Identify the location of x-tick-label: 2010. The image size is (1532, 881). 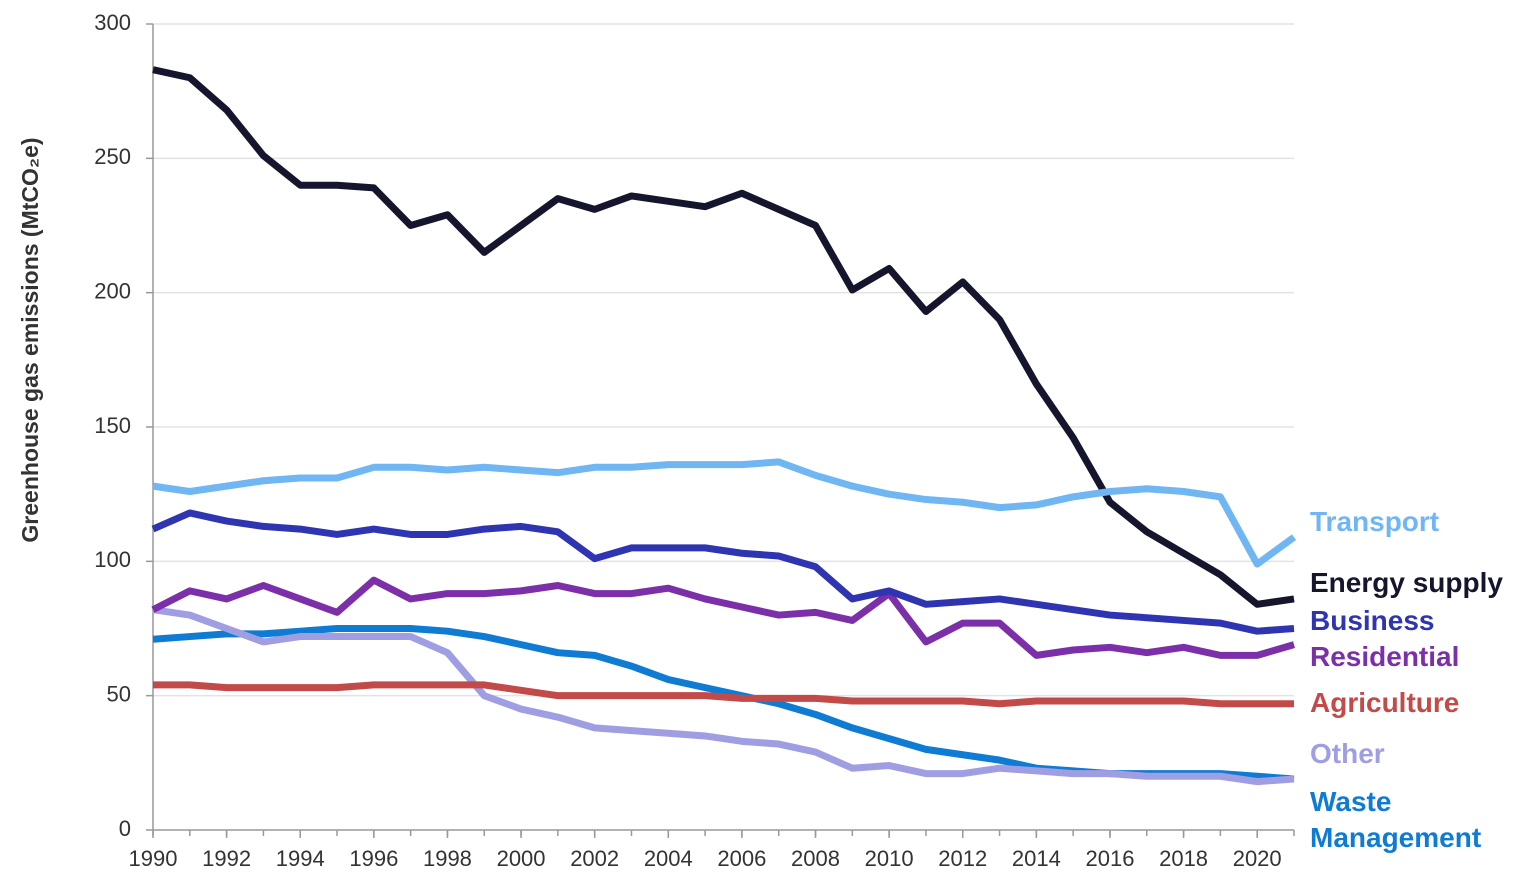
(889, 858).